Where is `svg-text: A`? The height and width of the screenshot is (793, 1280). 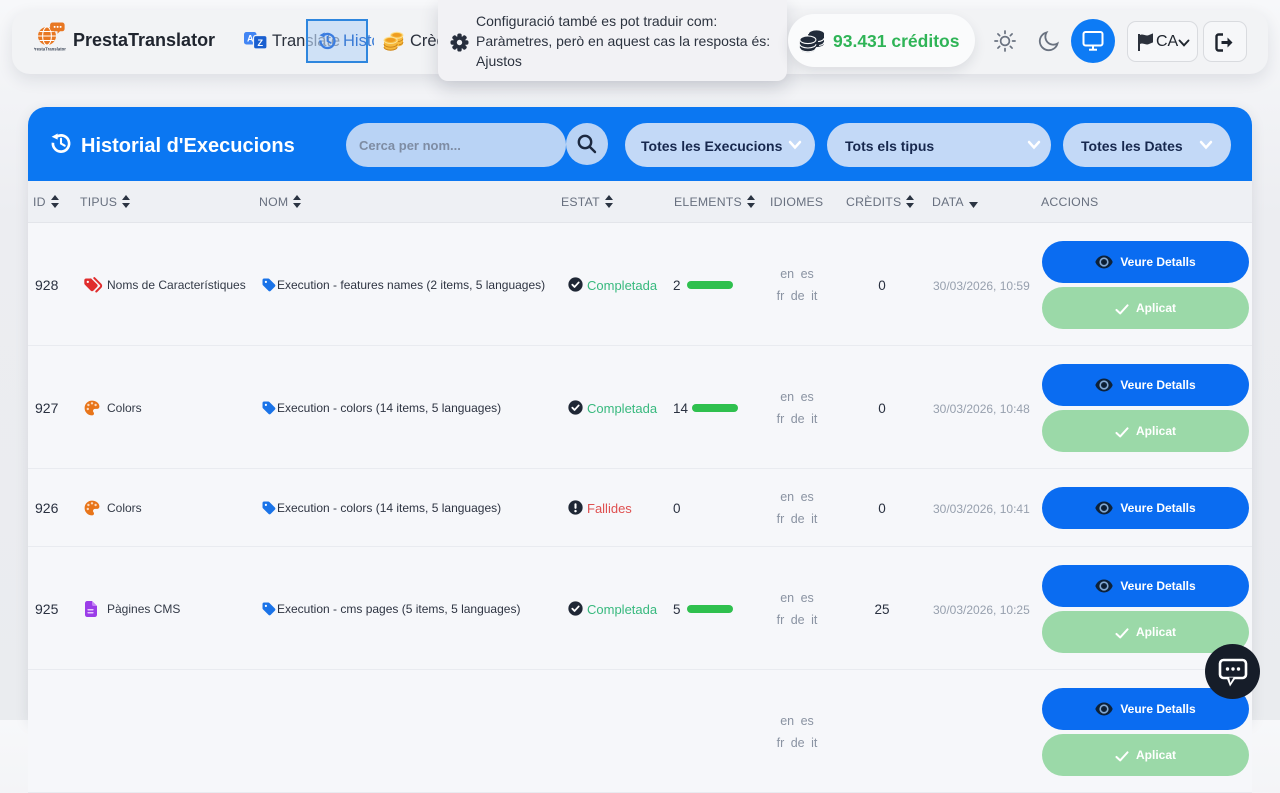
svg-text: A is located at coordinates (250, 39).